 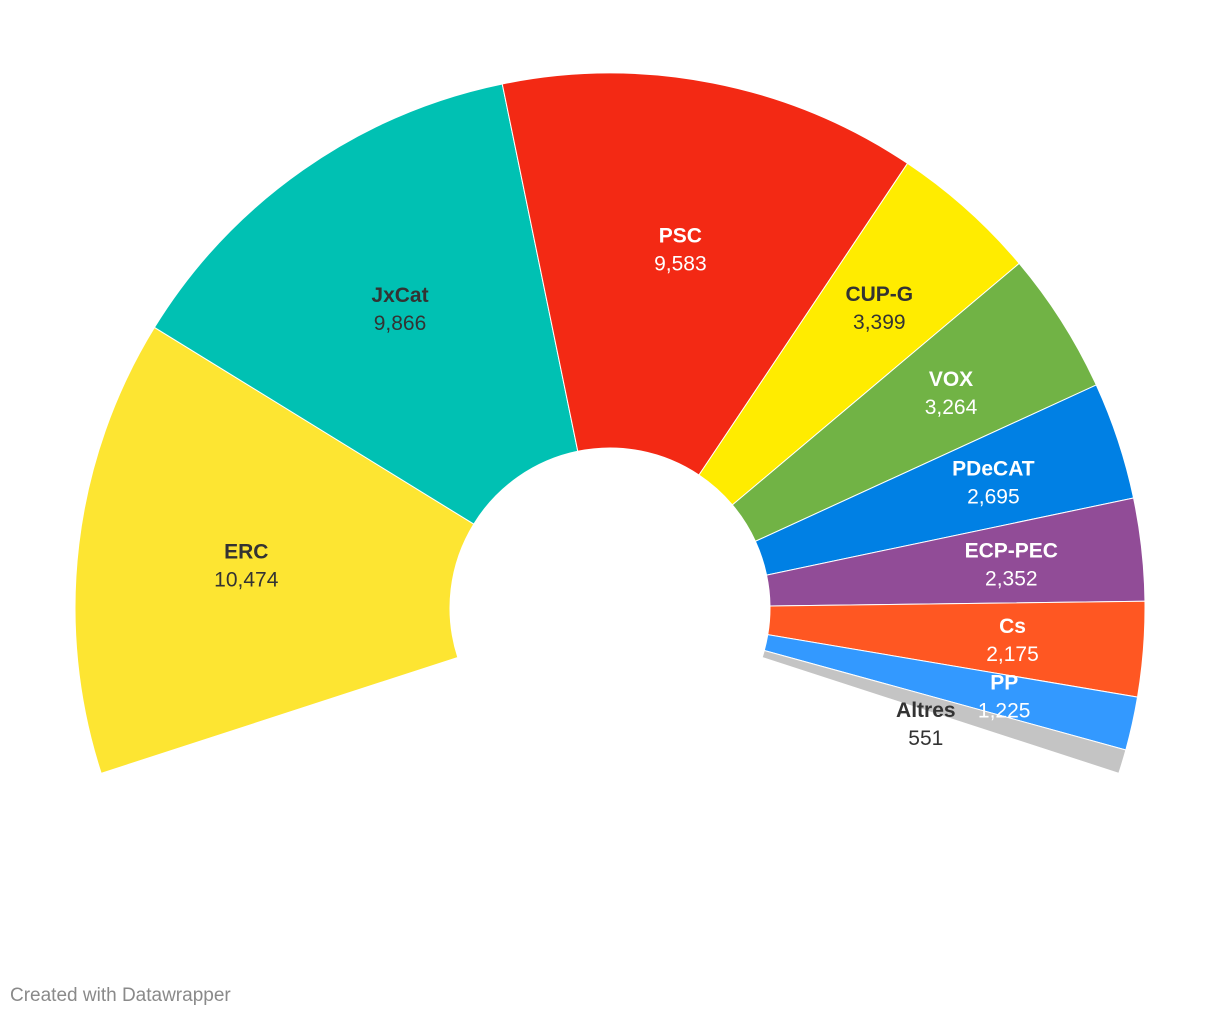 I want to click on label-name-ecp-pec: ECP-PEC, so click(x=1011, y=551).